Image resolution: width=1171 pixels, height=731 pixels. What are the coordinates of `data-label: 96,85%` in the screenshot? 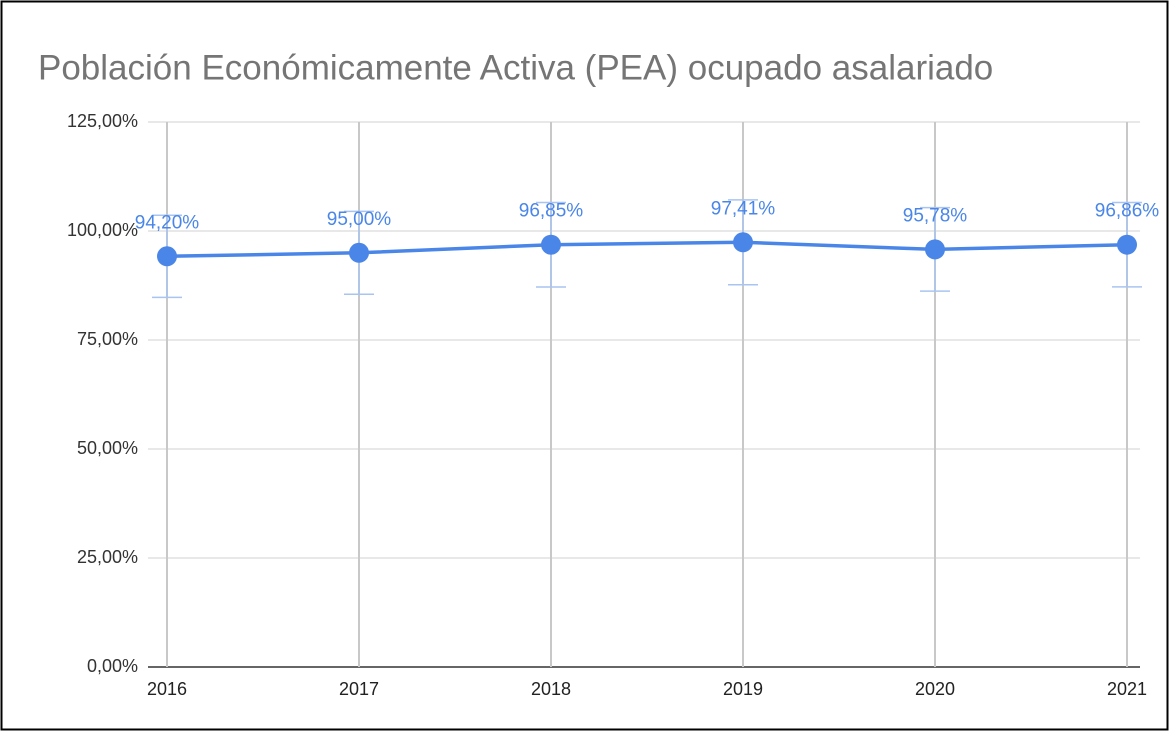 It's located at (551, 211).